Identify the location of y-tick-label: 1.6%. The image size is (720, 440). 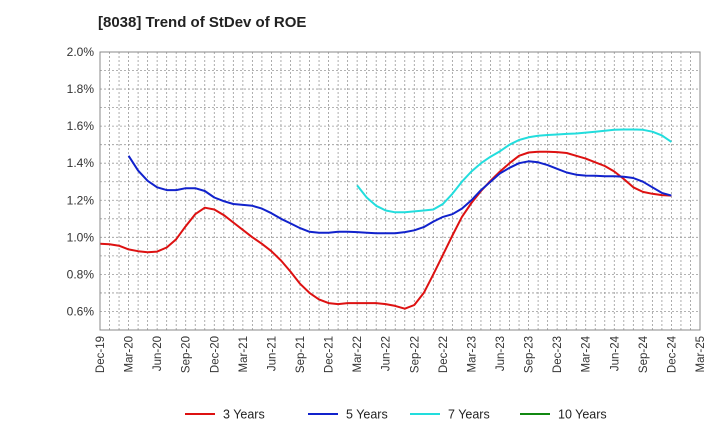
(81, 126).